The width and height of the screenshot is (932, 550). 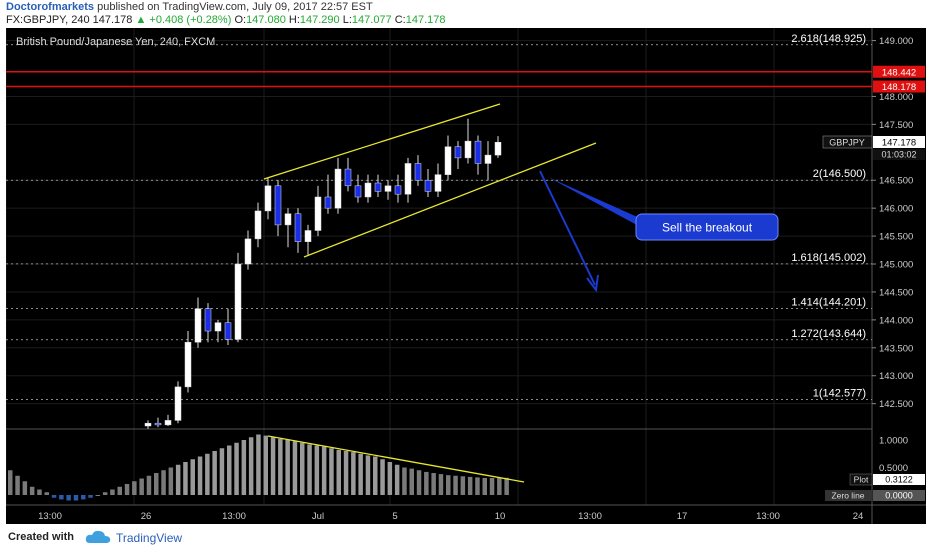 What do you see at coordinates (592, 283) in the screenshot?
I see `arrow-head-icon` at bounding box center [592, 283].